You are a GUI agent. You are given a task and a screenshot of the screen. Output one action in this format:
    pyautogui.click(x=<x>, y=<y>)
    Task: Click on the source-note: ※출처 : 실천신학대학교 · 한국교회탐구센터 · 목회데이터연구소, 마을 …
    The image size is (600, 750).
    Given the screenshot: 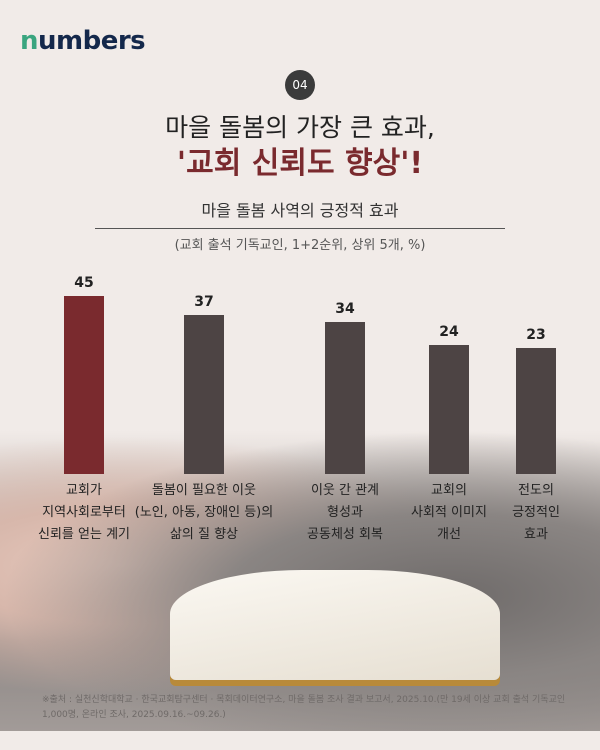 What is the action you would take?
    pyautogui.click(x=304, y=707)
    